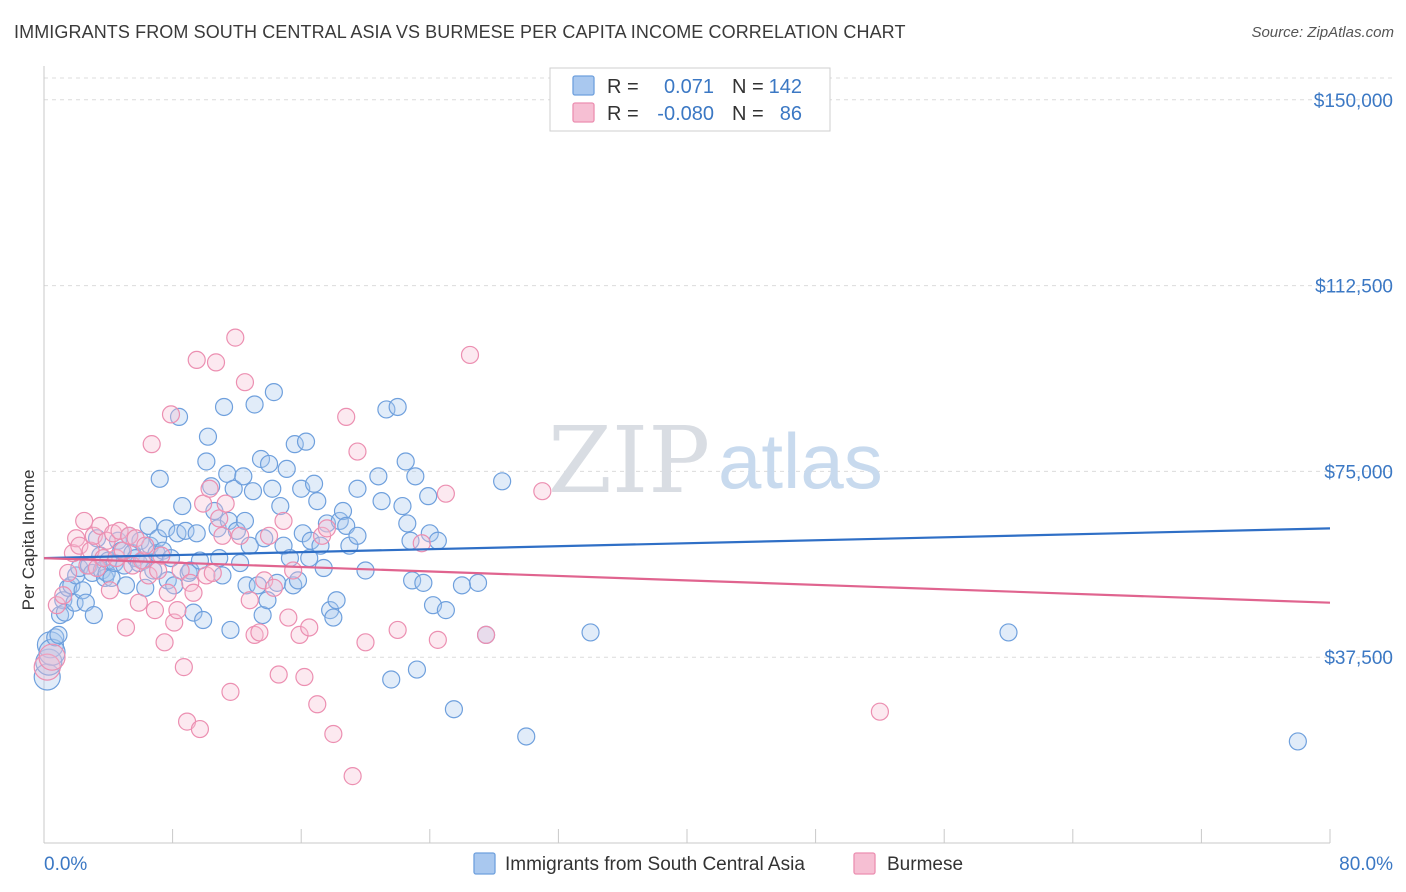  What do you see at coordinates (687, 580) in the screenshot?
I see `pink-trend-line` at bounding box center [687, 580].